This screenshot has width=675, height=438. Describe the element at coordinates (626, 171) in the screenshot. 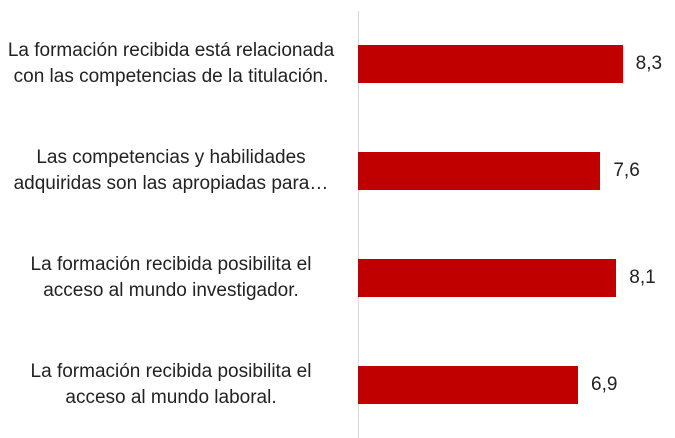

I see `data-label: 7,6` at that location.